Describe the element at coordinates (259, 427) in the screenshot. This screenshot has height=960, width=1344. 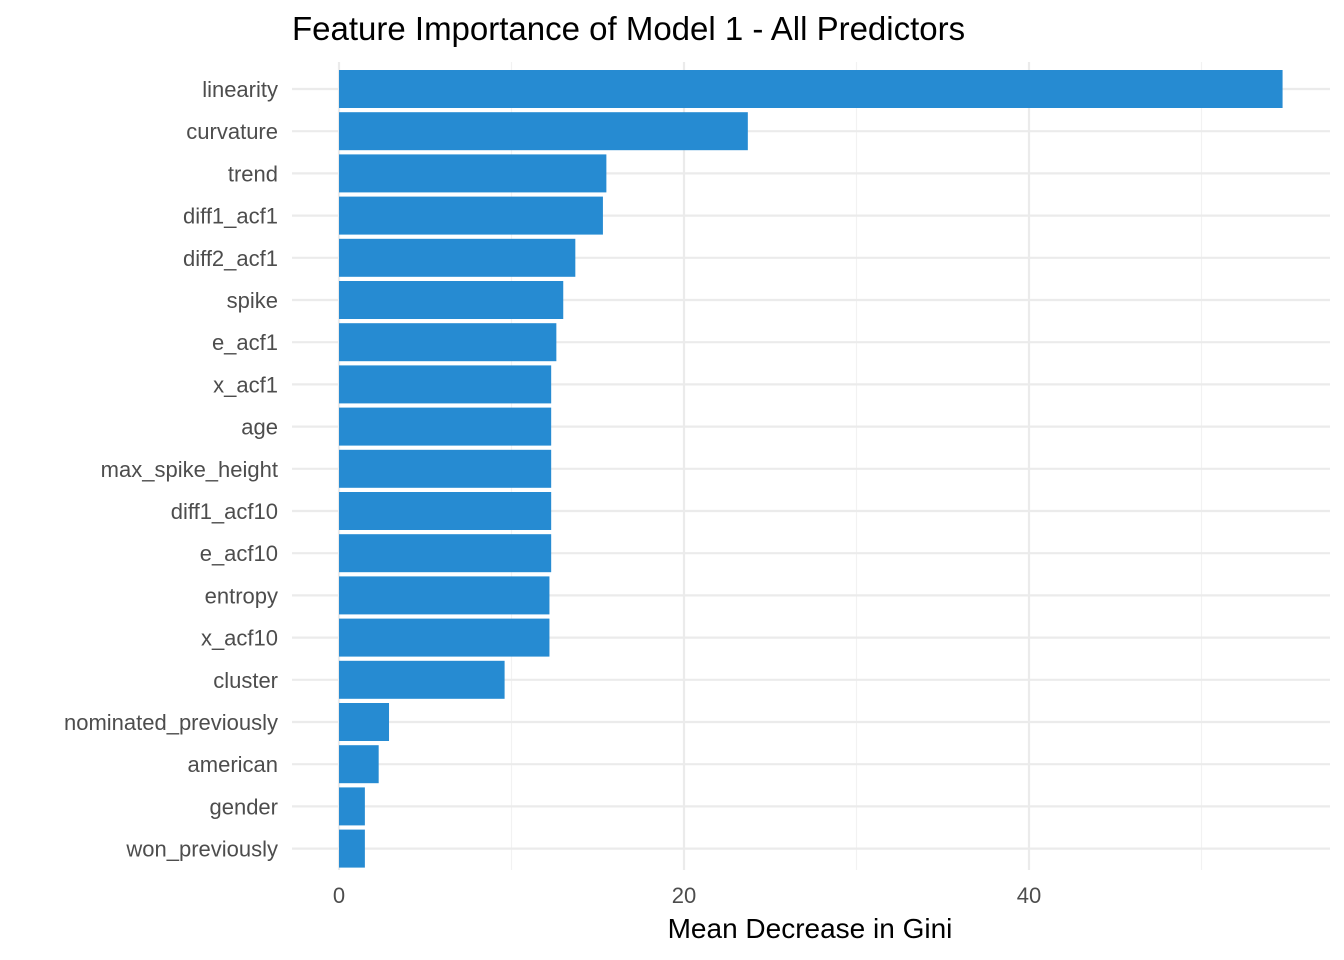
I see `category-label-age: age` at that location.